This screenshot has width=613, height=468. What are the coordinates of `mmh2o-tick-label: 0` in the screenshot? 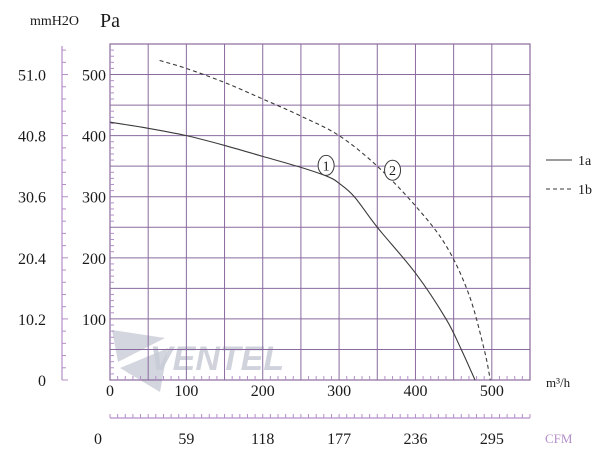 It's located at (42, 381).